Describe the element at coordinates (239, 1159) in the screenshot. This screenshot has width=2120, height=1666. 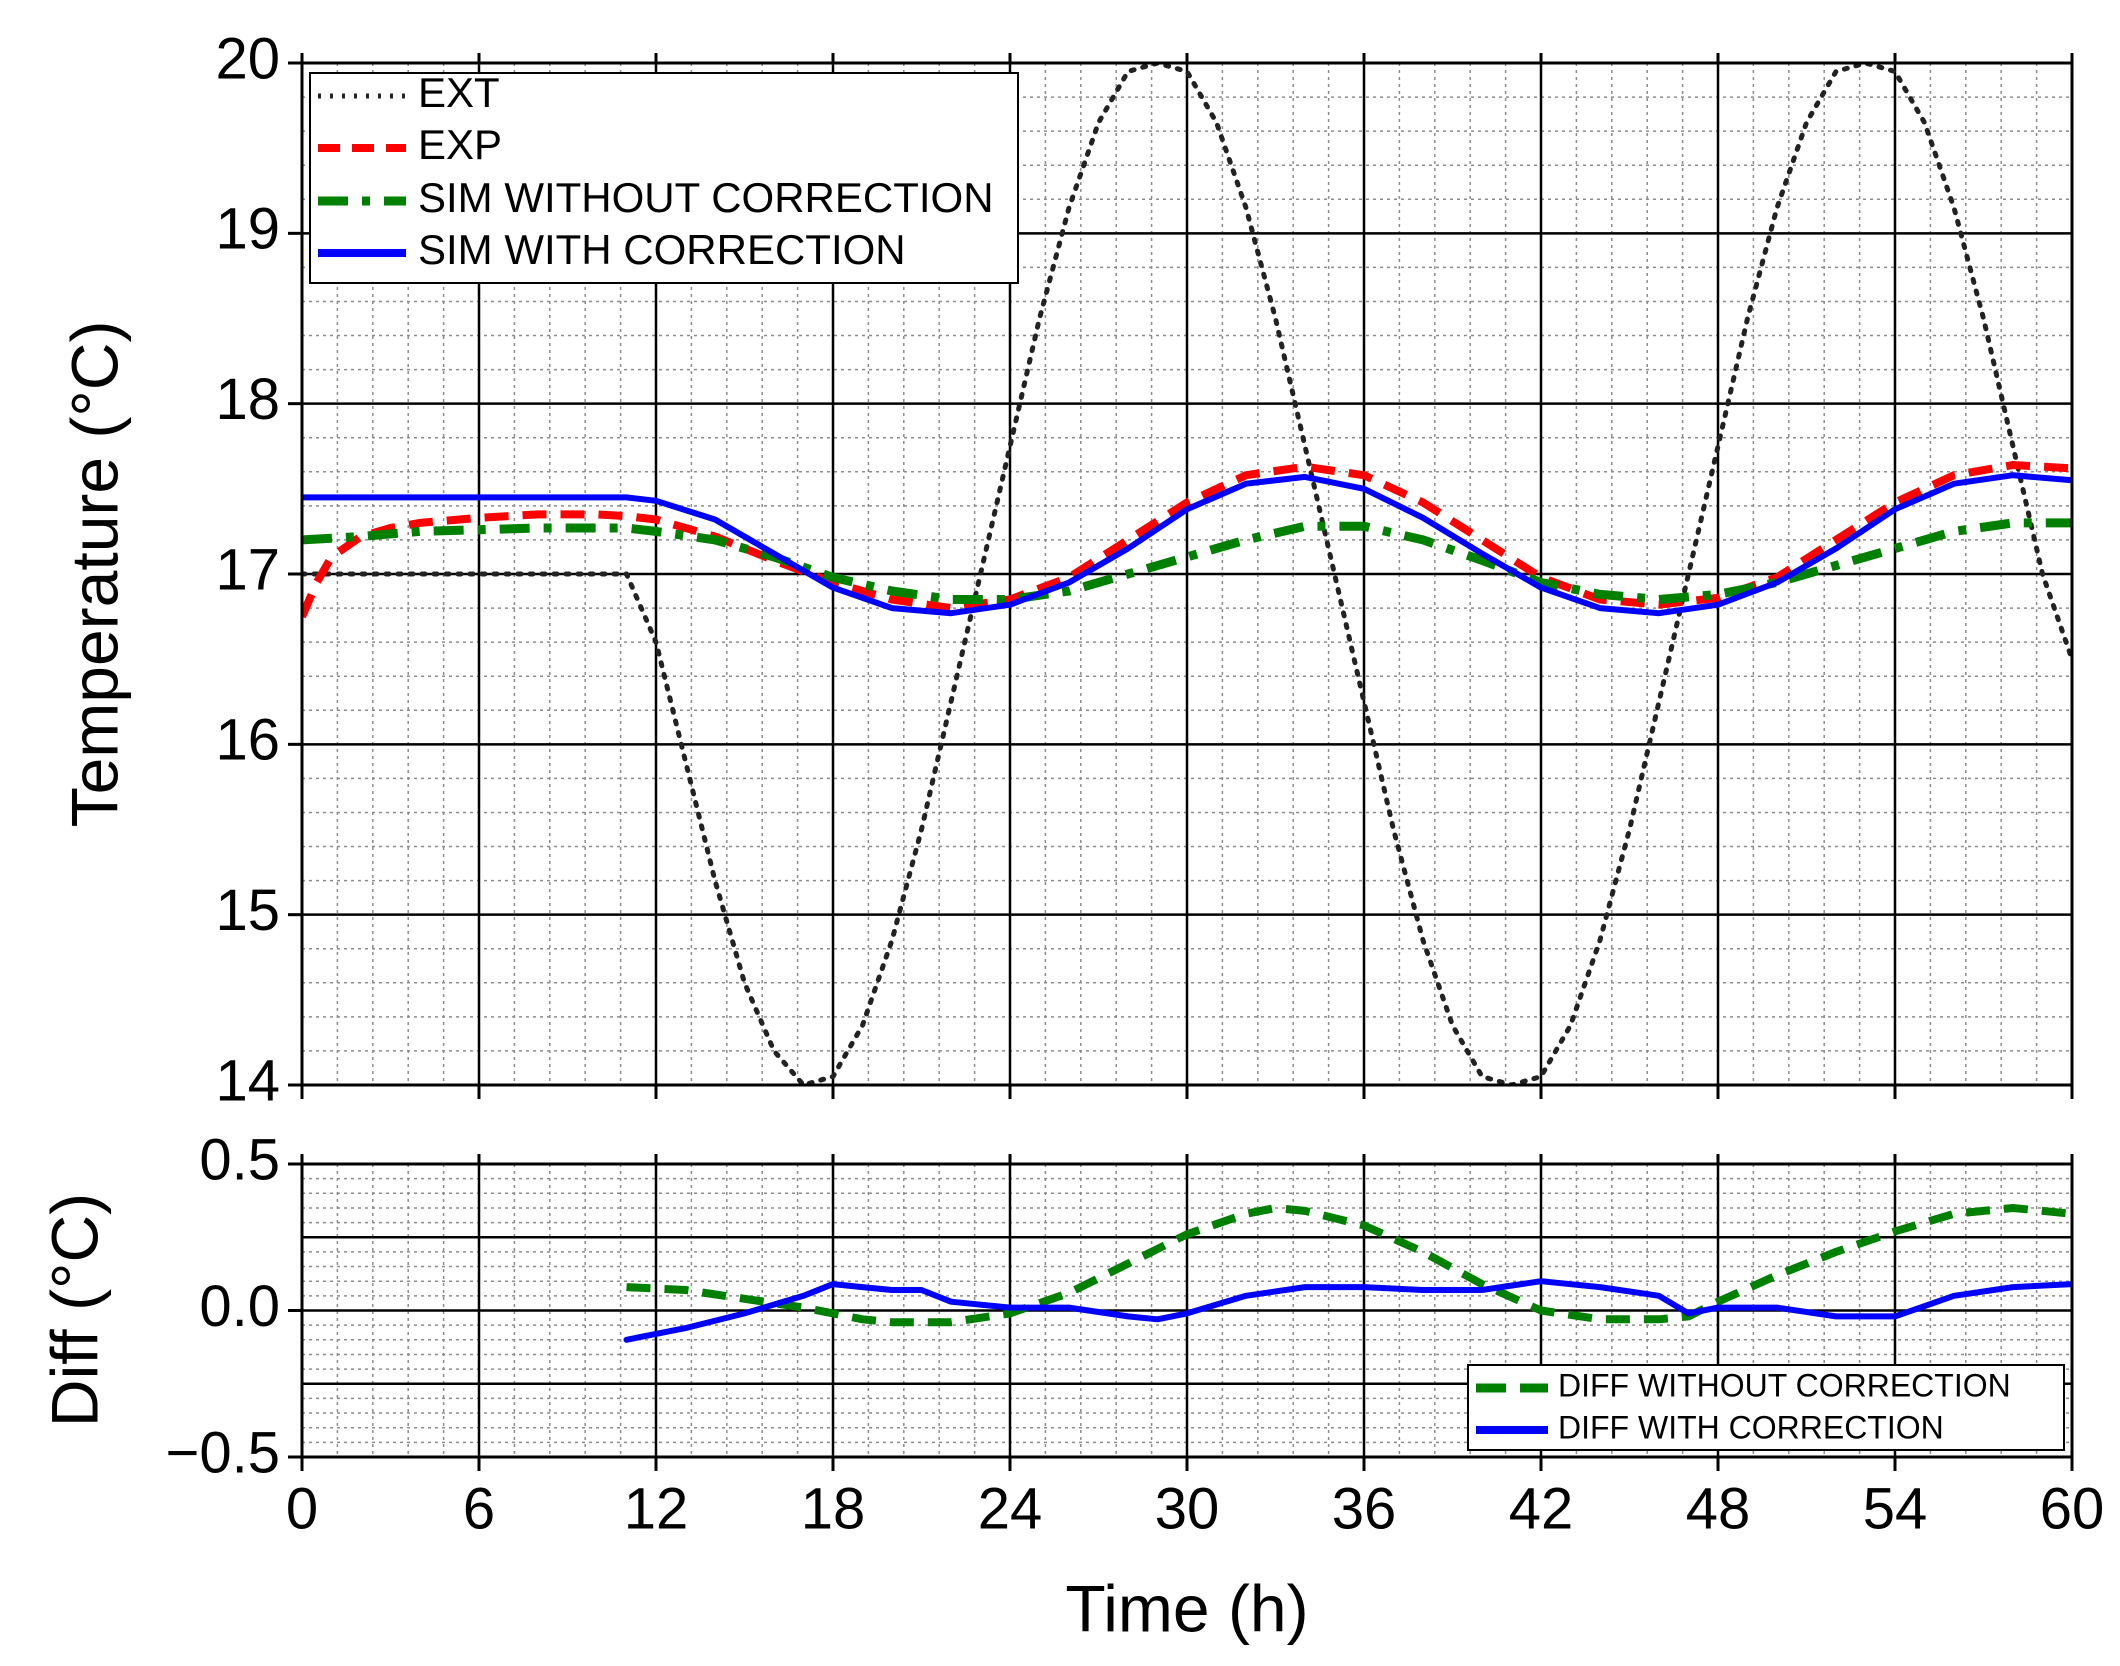
I see `y-tick-label: 0.5` at that location.